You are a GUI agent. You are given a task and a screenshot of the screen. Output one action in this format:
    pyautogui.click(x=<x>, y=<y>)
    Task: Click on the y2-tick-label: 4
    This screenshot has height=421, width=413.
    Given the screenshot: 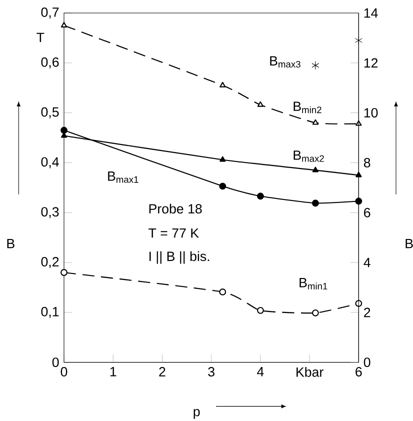 What is the action you would take?
    pyautogui.click(x=367, y=263)
    